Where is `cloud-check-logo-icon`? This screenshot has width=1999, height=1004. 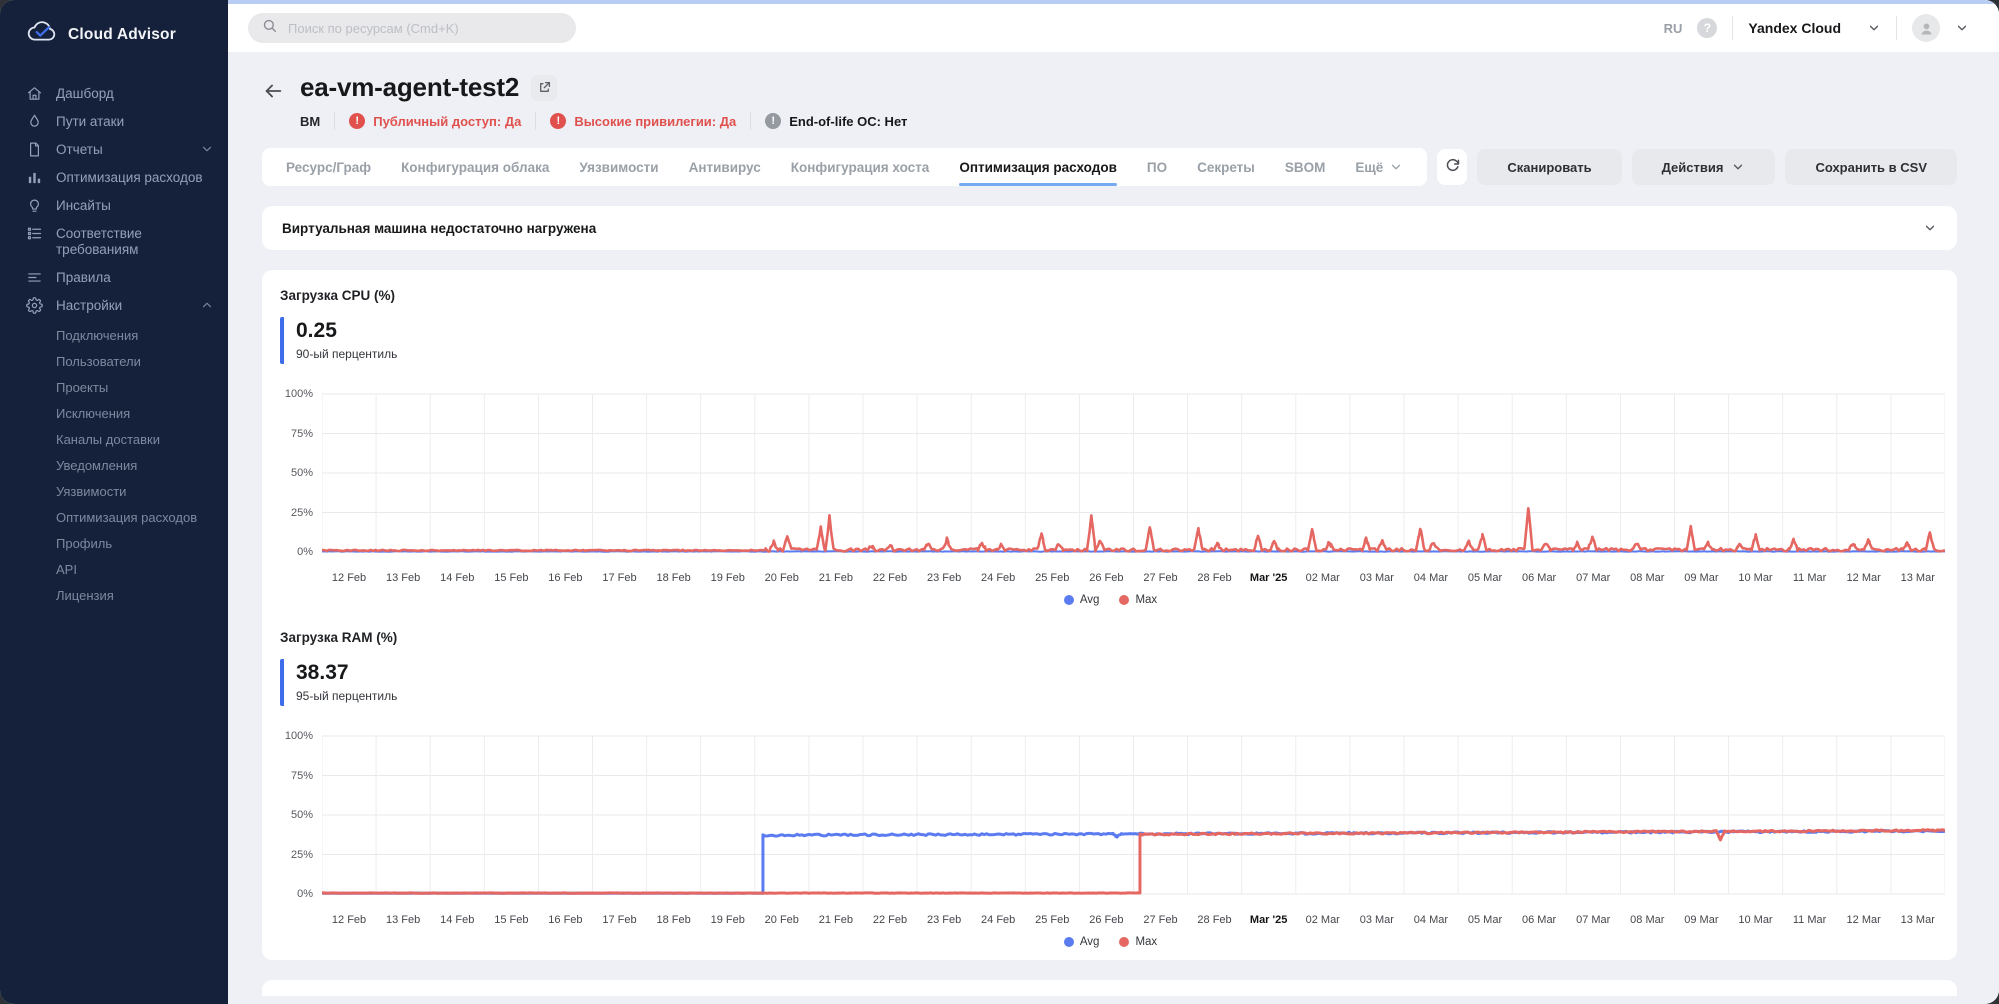 cloud-check-logo-icon is located at coordinates (42, 35).